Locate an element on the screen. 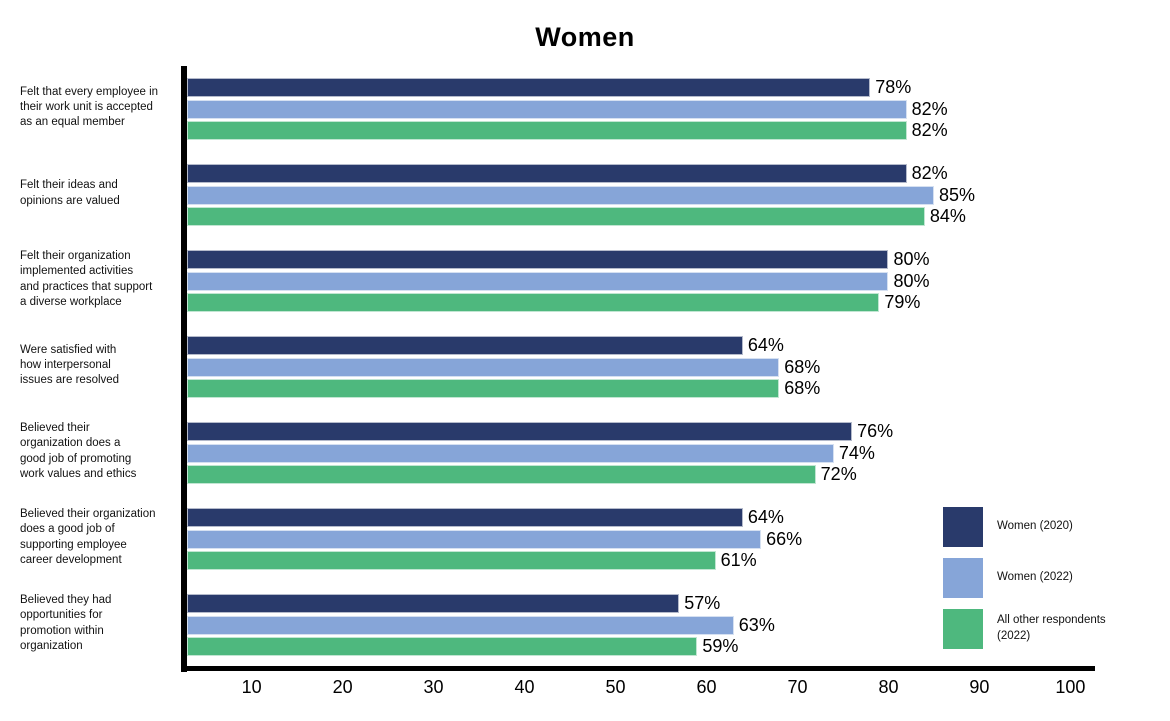 This screenshot has height=721, width=1170. value-label: 84% is located at coordinates (947, 216).